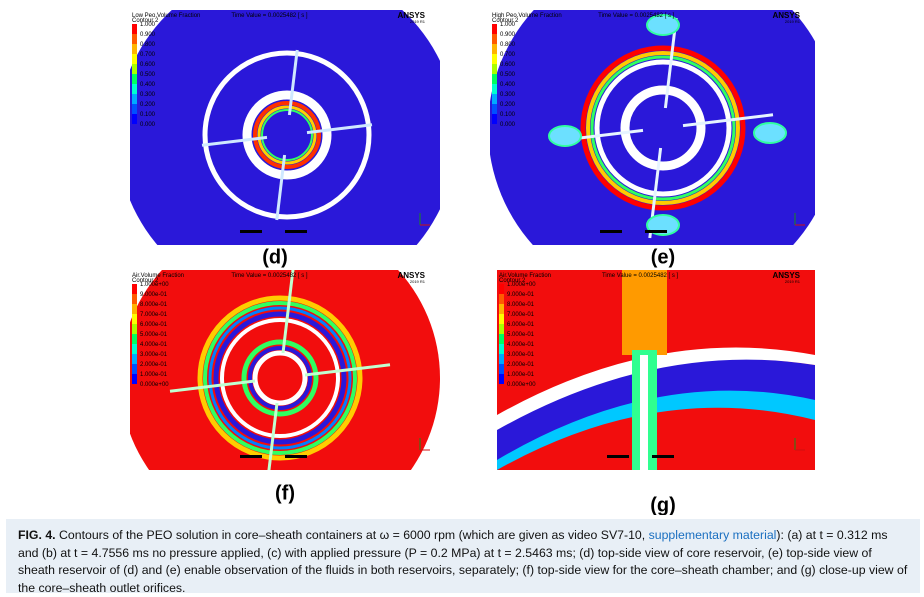  What do you see at coordinates (663, 25) in the screenshot?
I see `plume` at bounding box center [663, 25].